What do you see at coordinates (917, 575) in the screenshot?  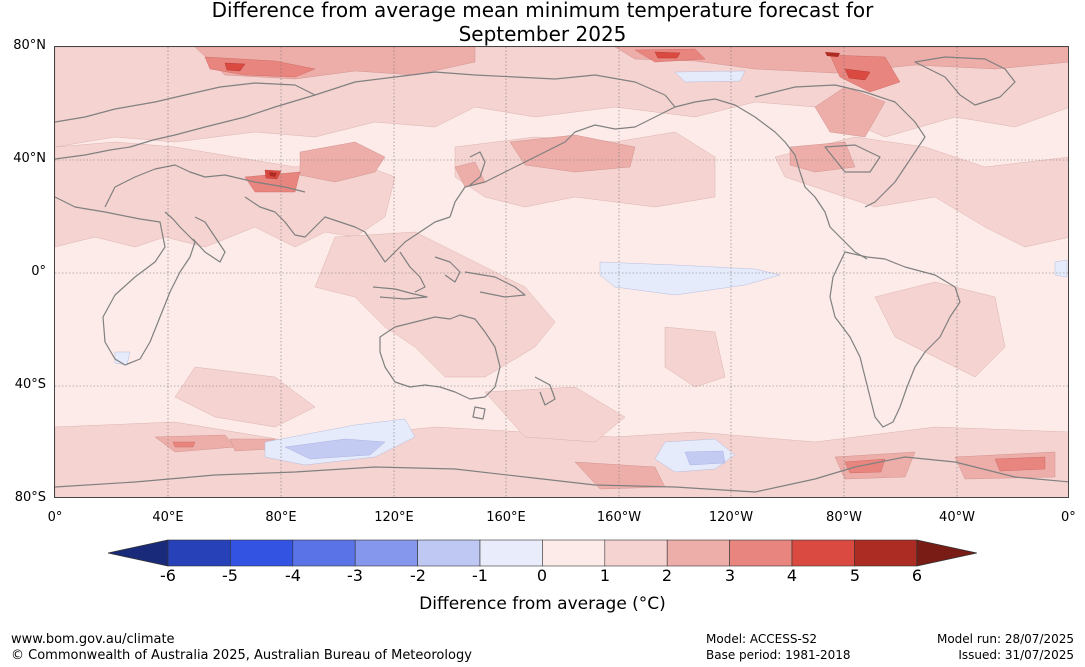 I see `cbar-tick-6: 6` at bounding box center [917, 575].